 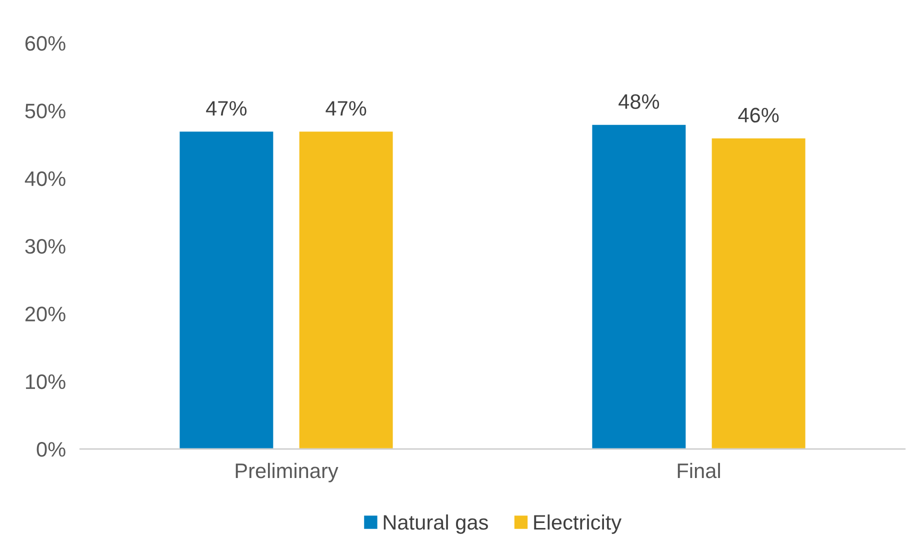 What do you see at coordinates (436, 524) in the screenshot?
I see `legend-label: Natural gas` at bounding box center [436, 524].